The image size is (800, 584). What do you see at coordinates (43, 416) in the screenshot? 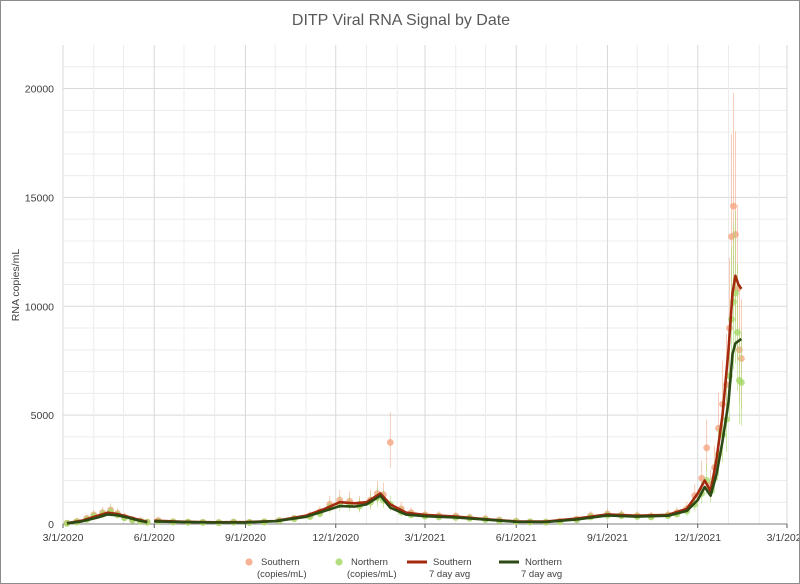
I see `y-tick-label: 5000` at bounding box center [43, 416].